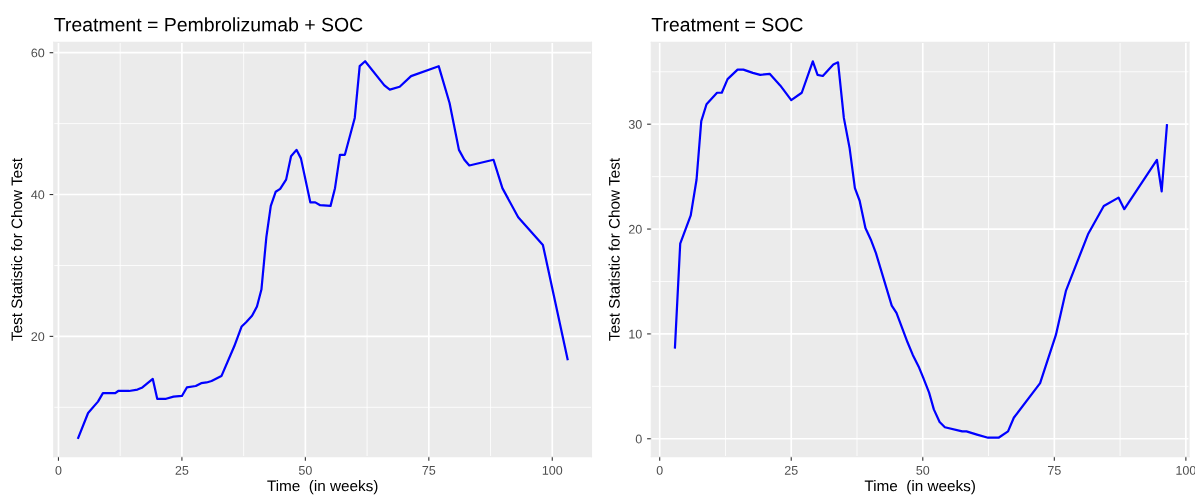  I want to click on y-tick-label: 60, so click(38, 53).